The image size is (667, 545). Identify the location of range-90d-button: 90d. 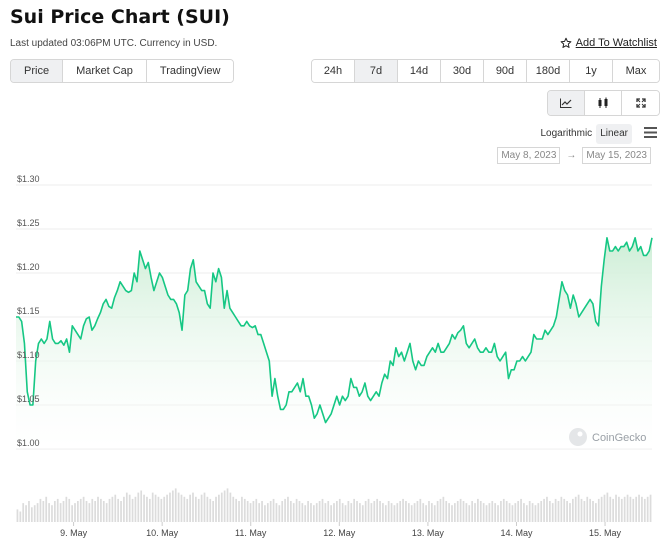
(505, 71).